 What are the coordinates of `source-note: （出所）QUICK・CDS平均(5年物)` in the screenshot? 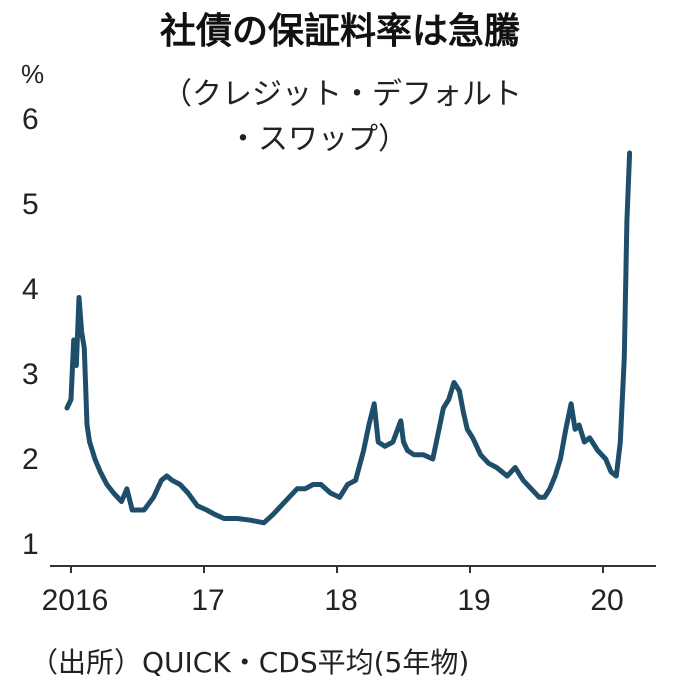 It's located at (249, 662).